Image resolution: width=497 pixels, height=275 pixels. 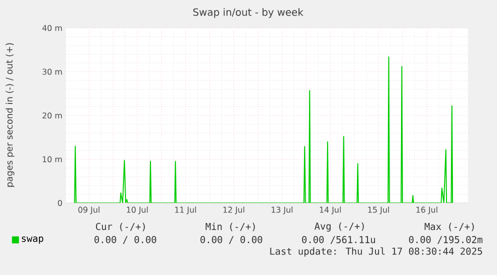 I want to click on x-tick-label: 16 Jul, so click(x=427, y=210).